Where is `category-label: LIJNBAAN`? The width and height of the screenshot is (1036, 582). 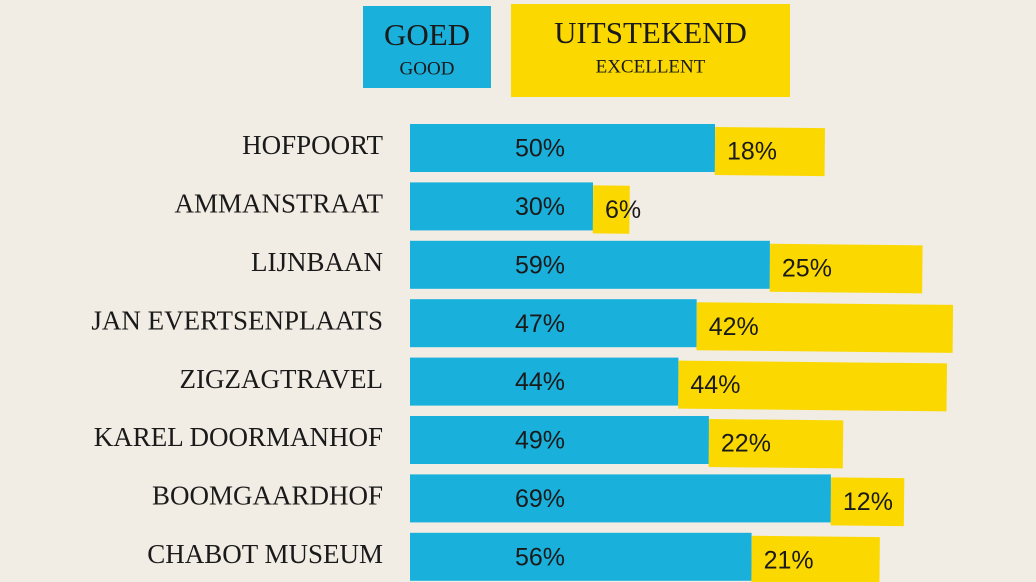
category-label: LIJNBAAN is located at coordinates (317, 262).